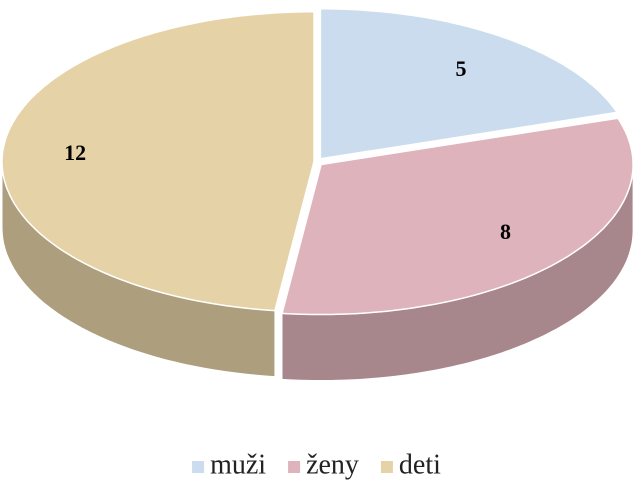  What do you see at coordinates (75, 152) in the screenshot?
I see `data-label: 12` at bounding box center [75, 152].